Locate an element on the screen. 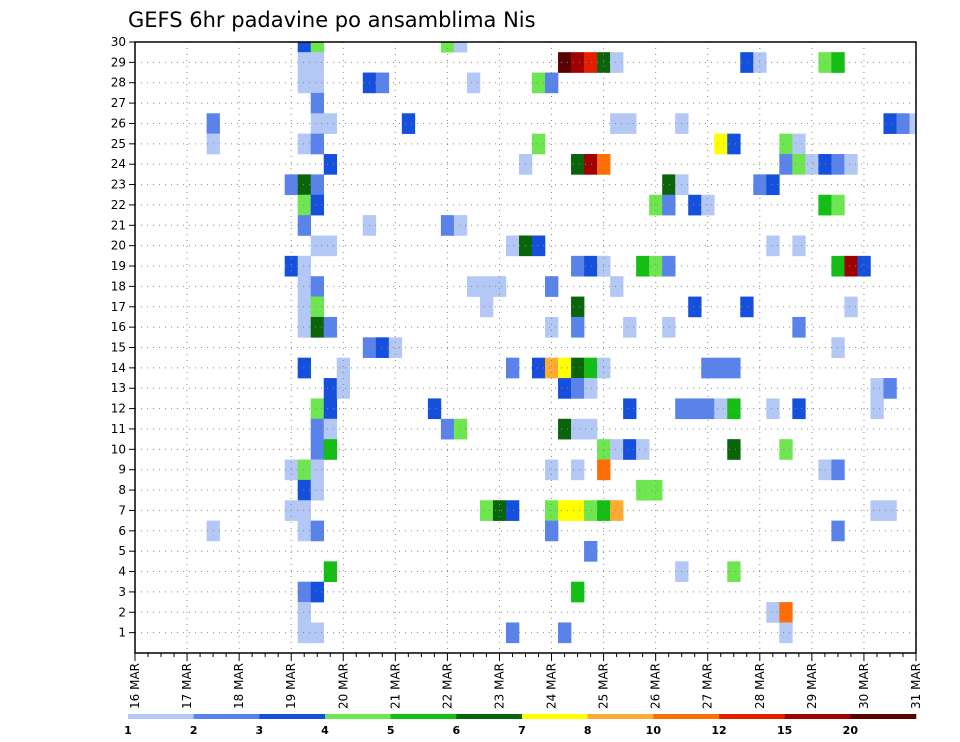 This screenshot has width=960, height=742. y-tick-label: 4 is located at coordinates (122, 572).